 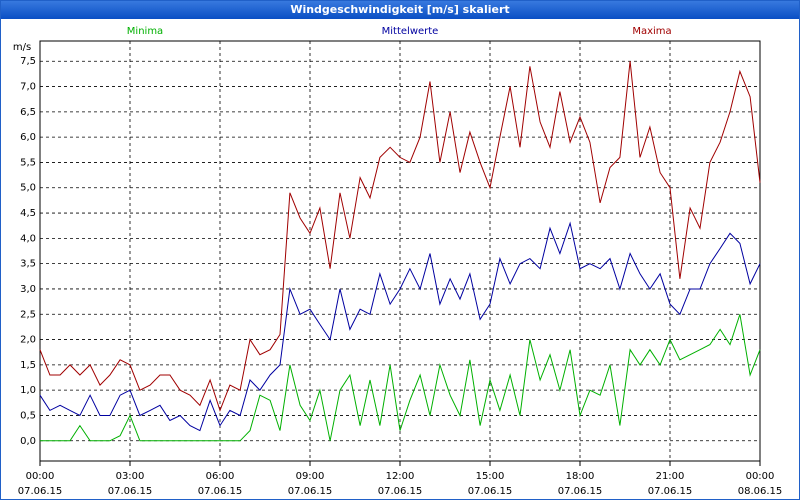 I want to click on y-tick-label: 5,0, so click(x=28, y=188).